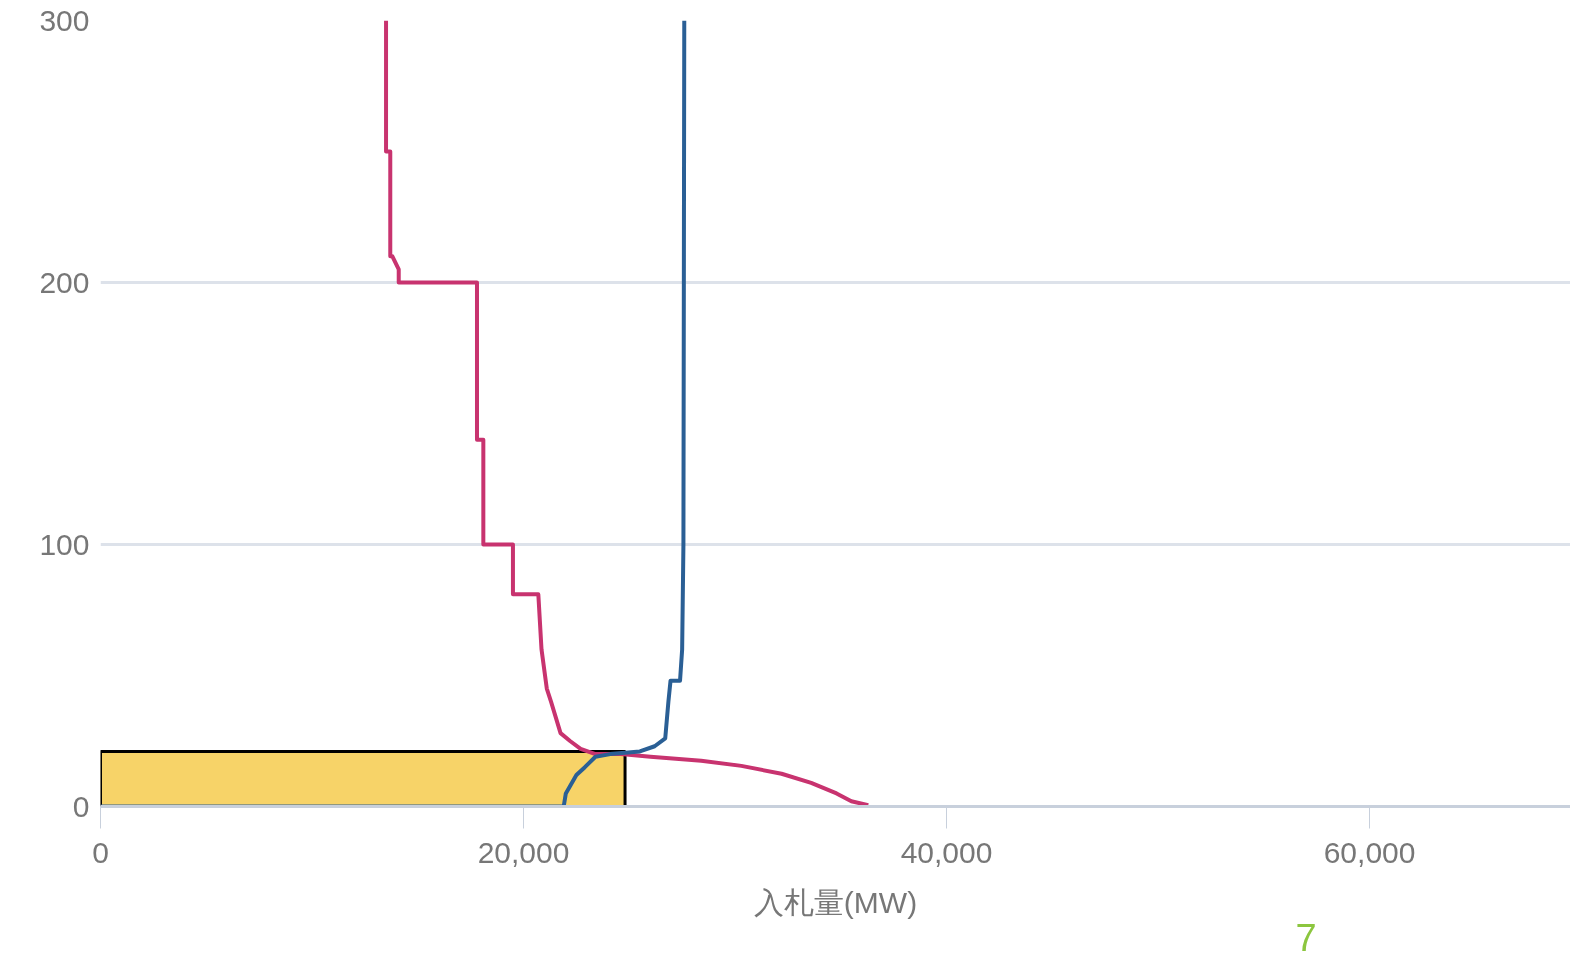 This screenshot has height=956, width=1570. Describe the element at coordinates (1306, 936) in the screenshot. I see `text: 7` at that location.